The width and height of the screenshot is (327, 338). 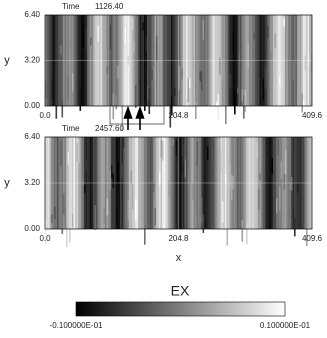 What do you see at coordinates (76, 325) in the screenshot?
I see `colorbar-min: -0.100000E-01` at bounding box center [76, 325].